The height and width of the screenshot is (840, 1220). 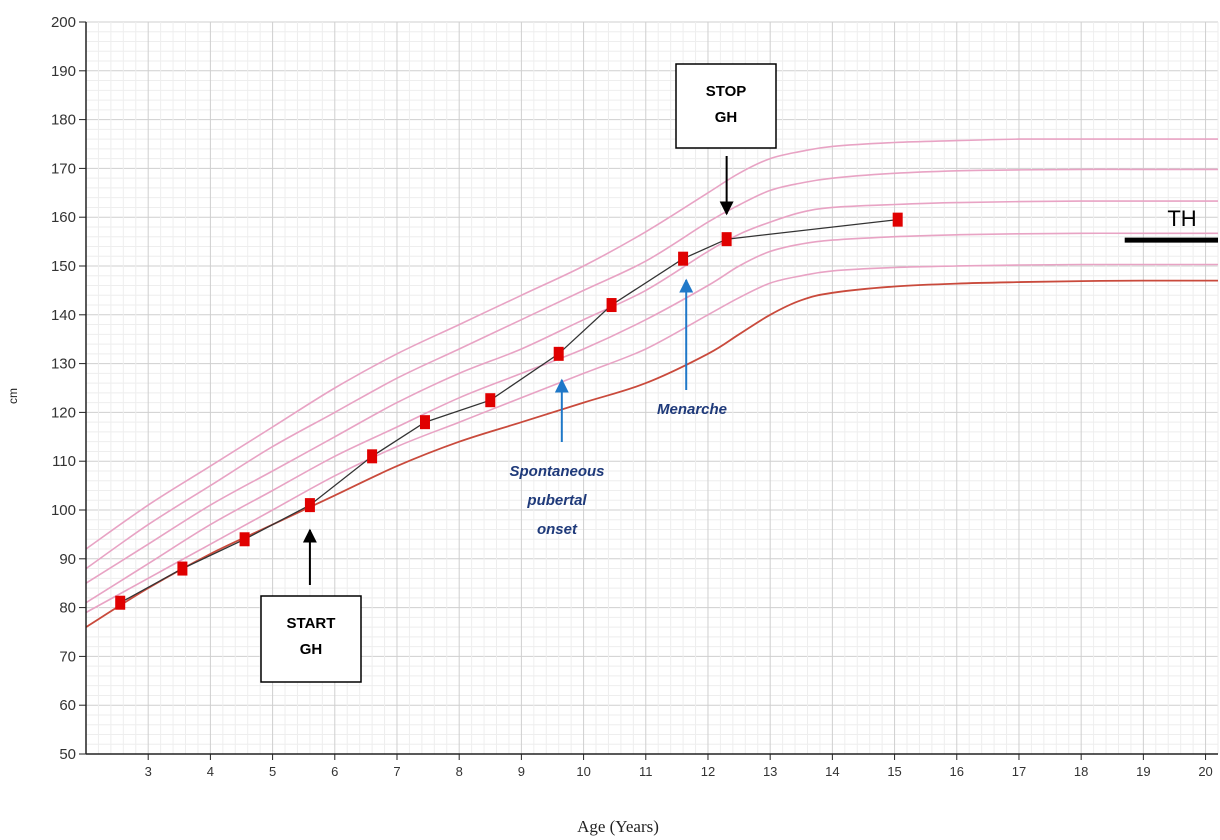 I want to click on x-axis-label: Age (Years), so click(x=618, y=826).